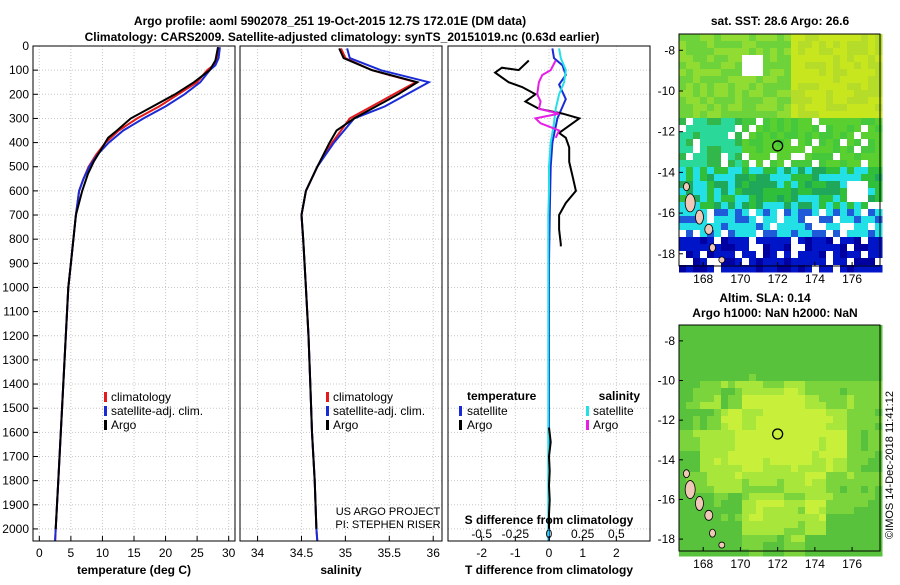 The width and height of the screenshot is (900, 585). I want to click on y-tick-label: 800, so click(19, 239).